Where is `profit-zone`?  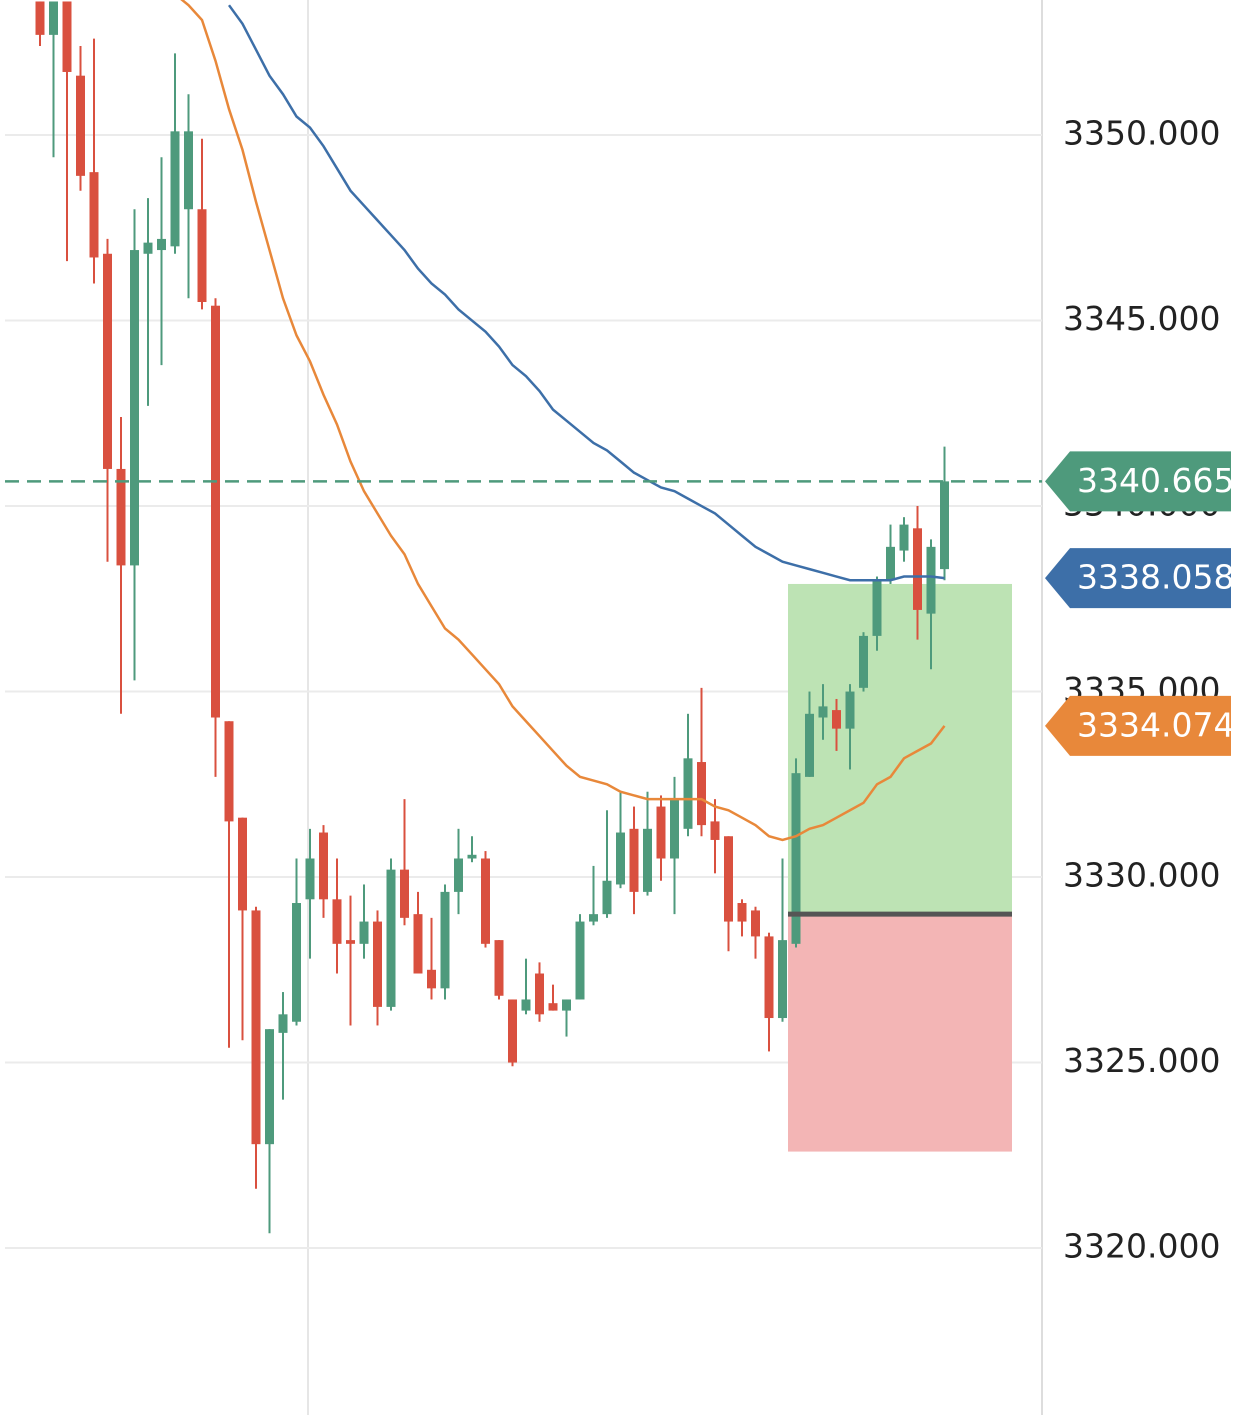
profit-zone is located at coordinates (900, 749).